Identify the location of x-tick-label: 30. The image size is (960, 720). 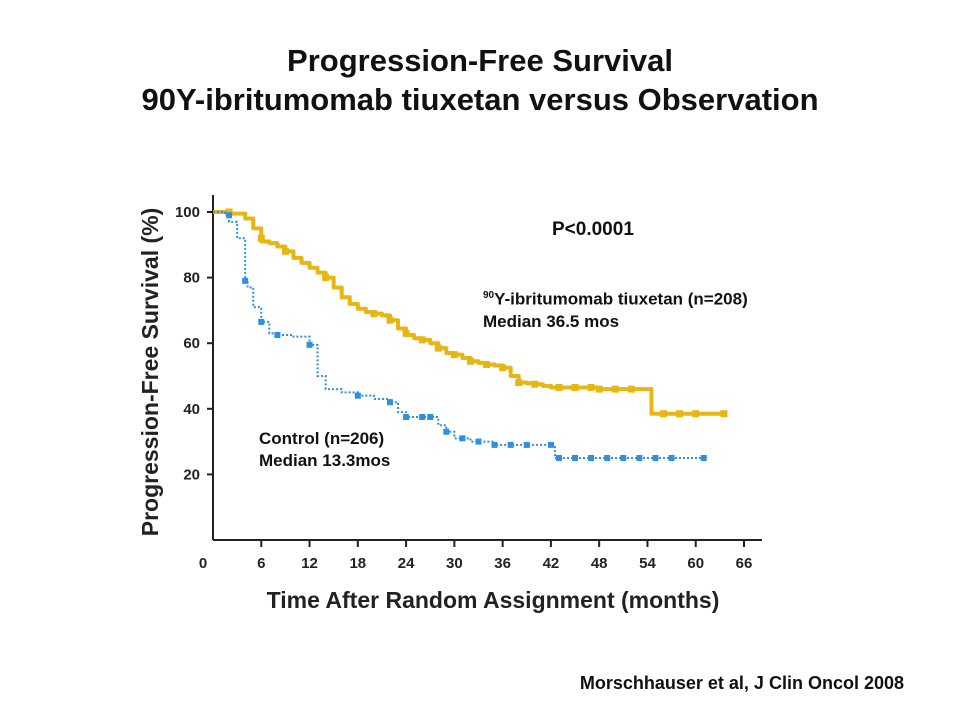
(454, 563).